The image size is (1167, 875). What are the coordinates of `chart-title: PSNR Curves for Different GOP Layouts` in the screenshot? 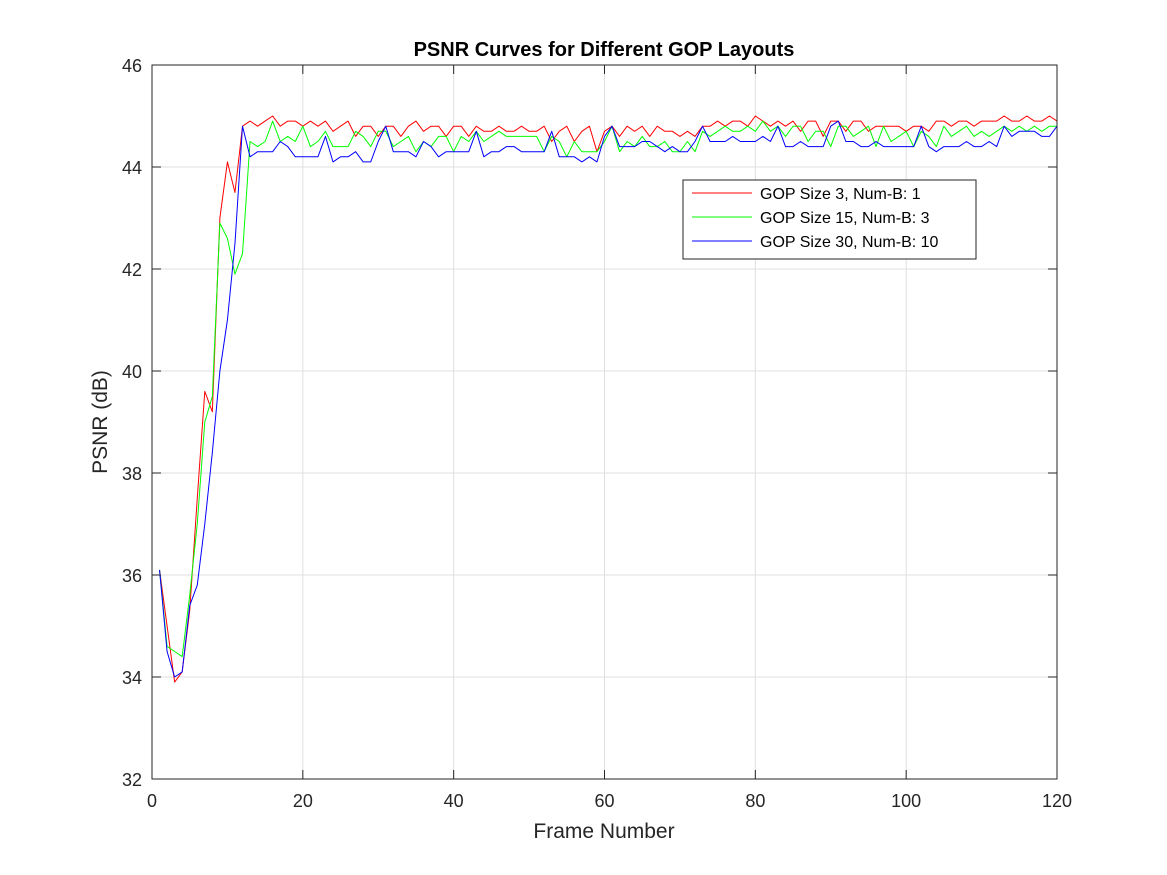 It's located at (604, 50).